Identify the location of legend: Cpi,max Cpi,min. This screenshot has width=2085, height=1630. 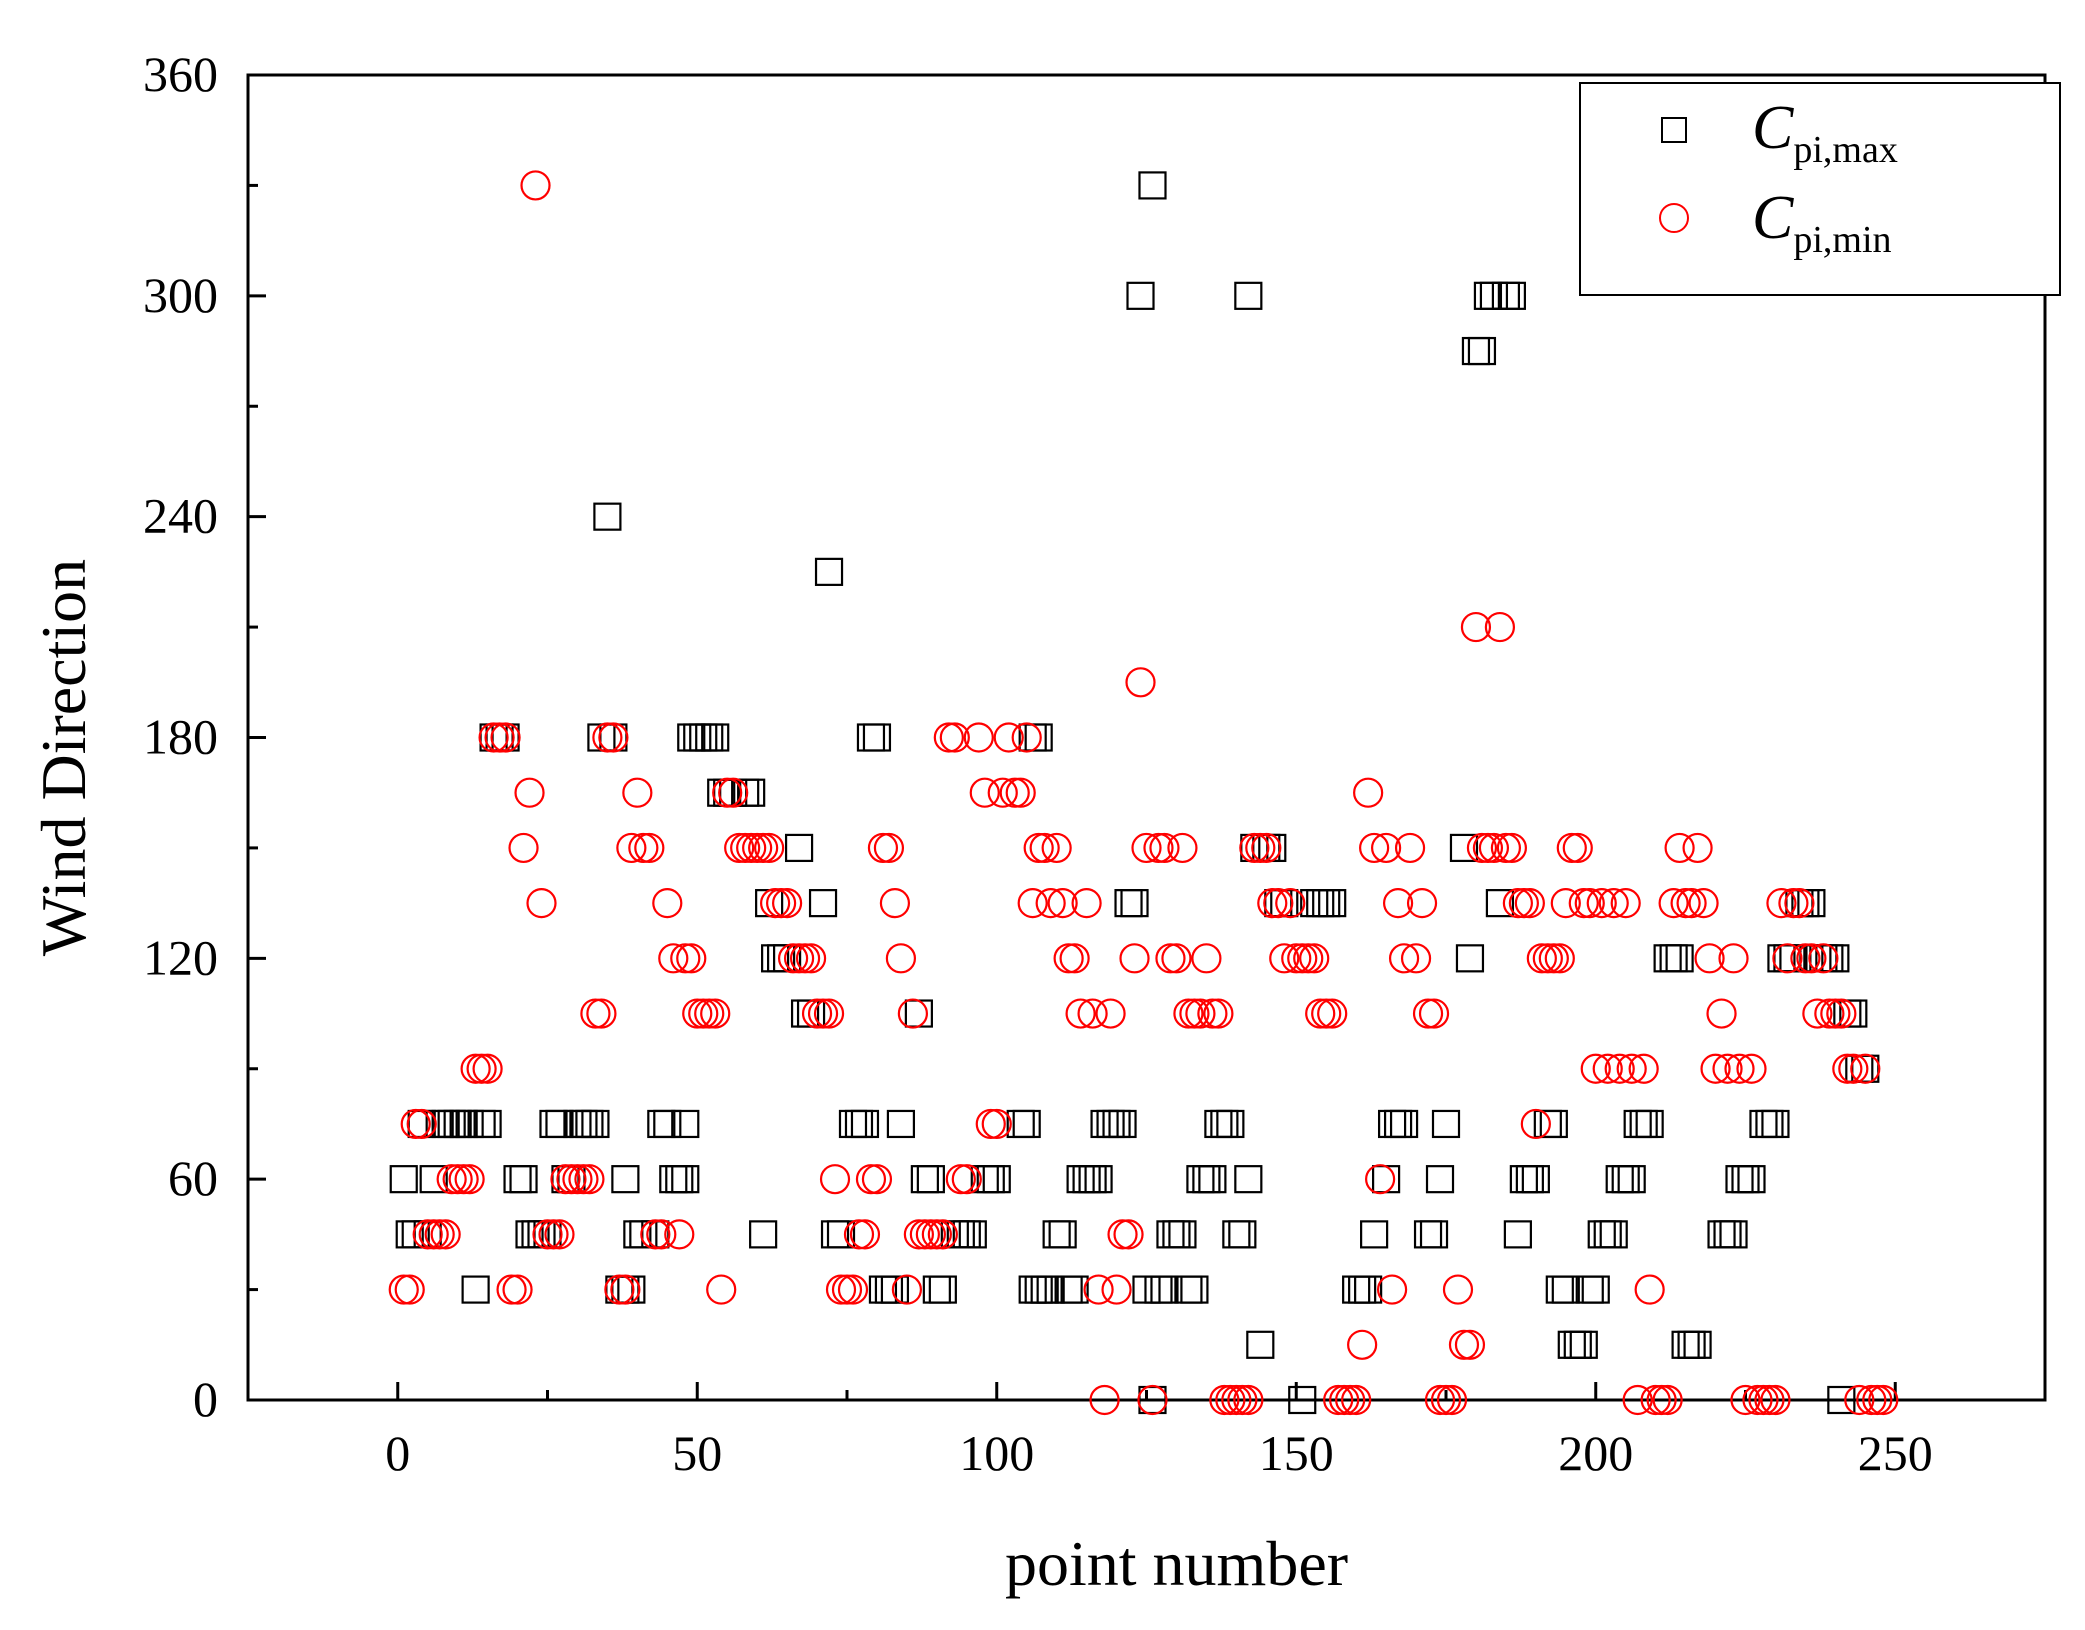
(1820, 189).